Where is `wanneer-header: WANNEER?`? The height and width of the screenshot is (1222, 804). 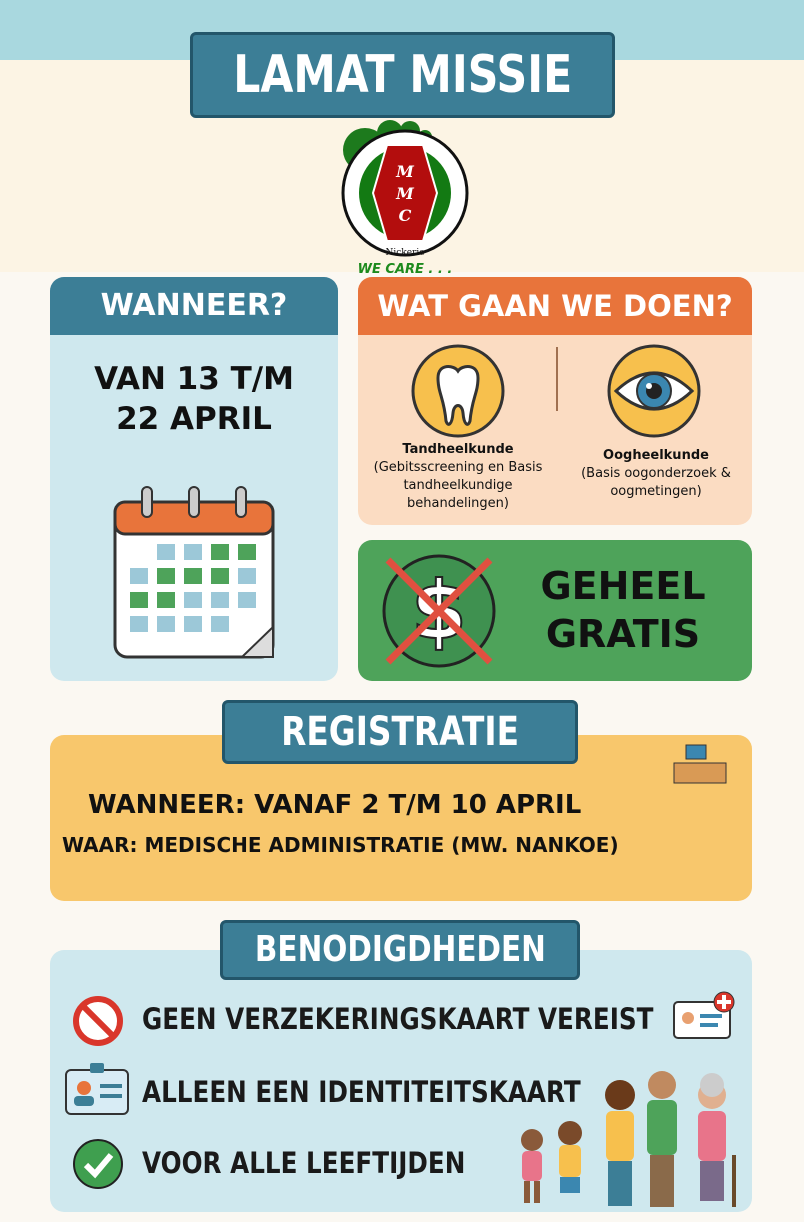
wanneer-header: WANNEER? is located at coordinates (194, 306).